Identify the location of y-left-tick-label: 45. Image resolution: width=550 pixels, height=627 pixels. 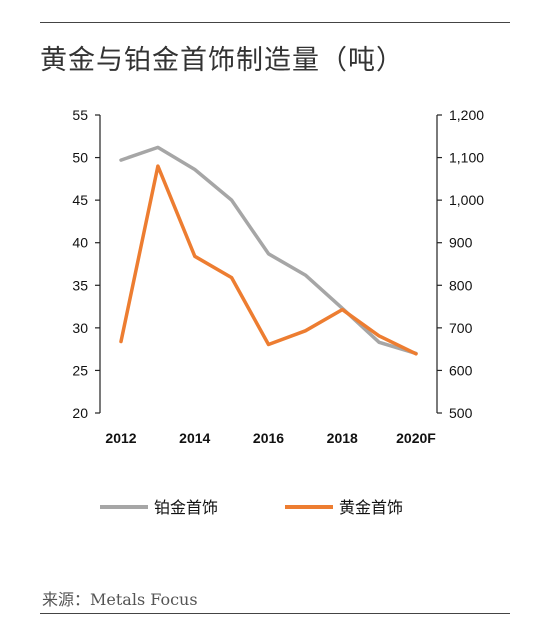
(80, 200).